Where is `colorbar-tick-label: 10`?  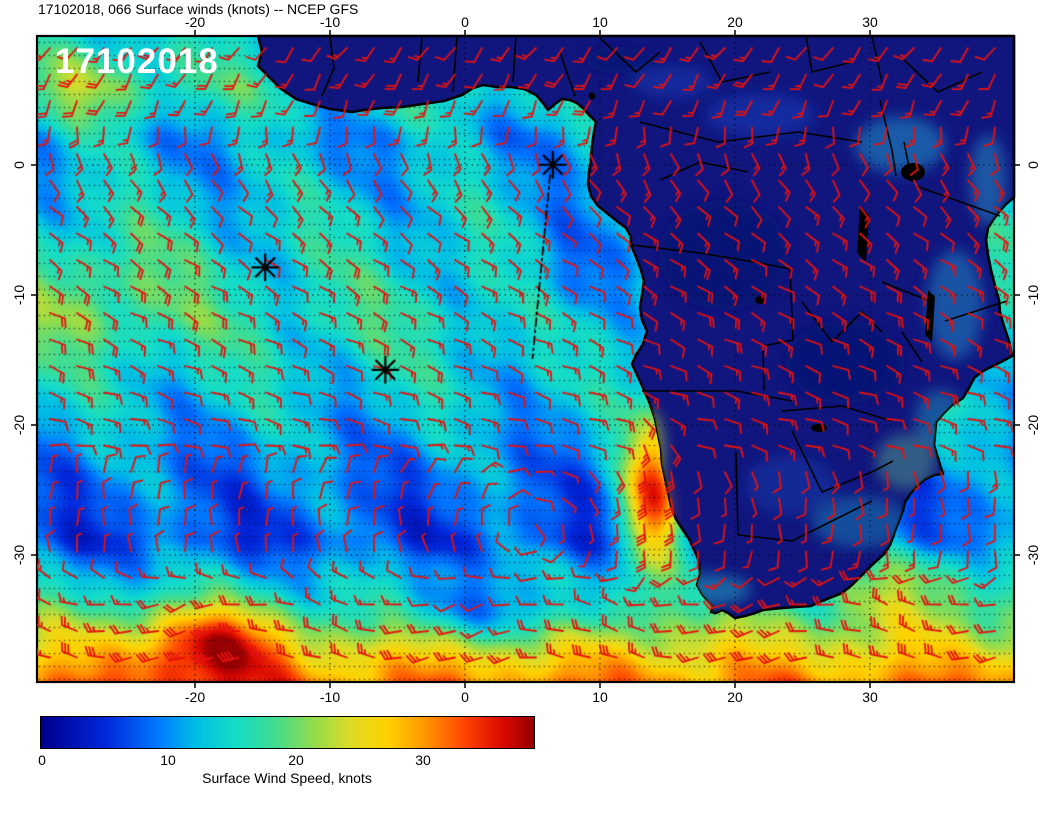
colorbar-tick-label: 10 is located at coordinates (168, 760).